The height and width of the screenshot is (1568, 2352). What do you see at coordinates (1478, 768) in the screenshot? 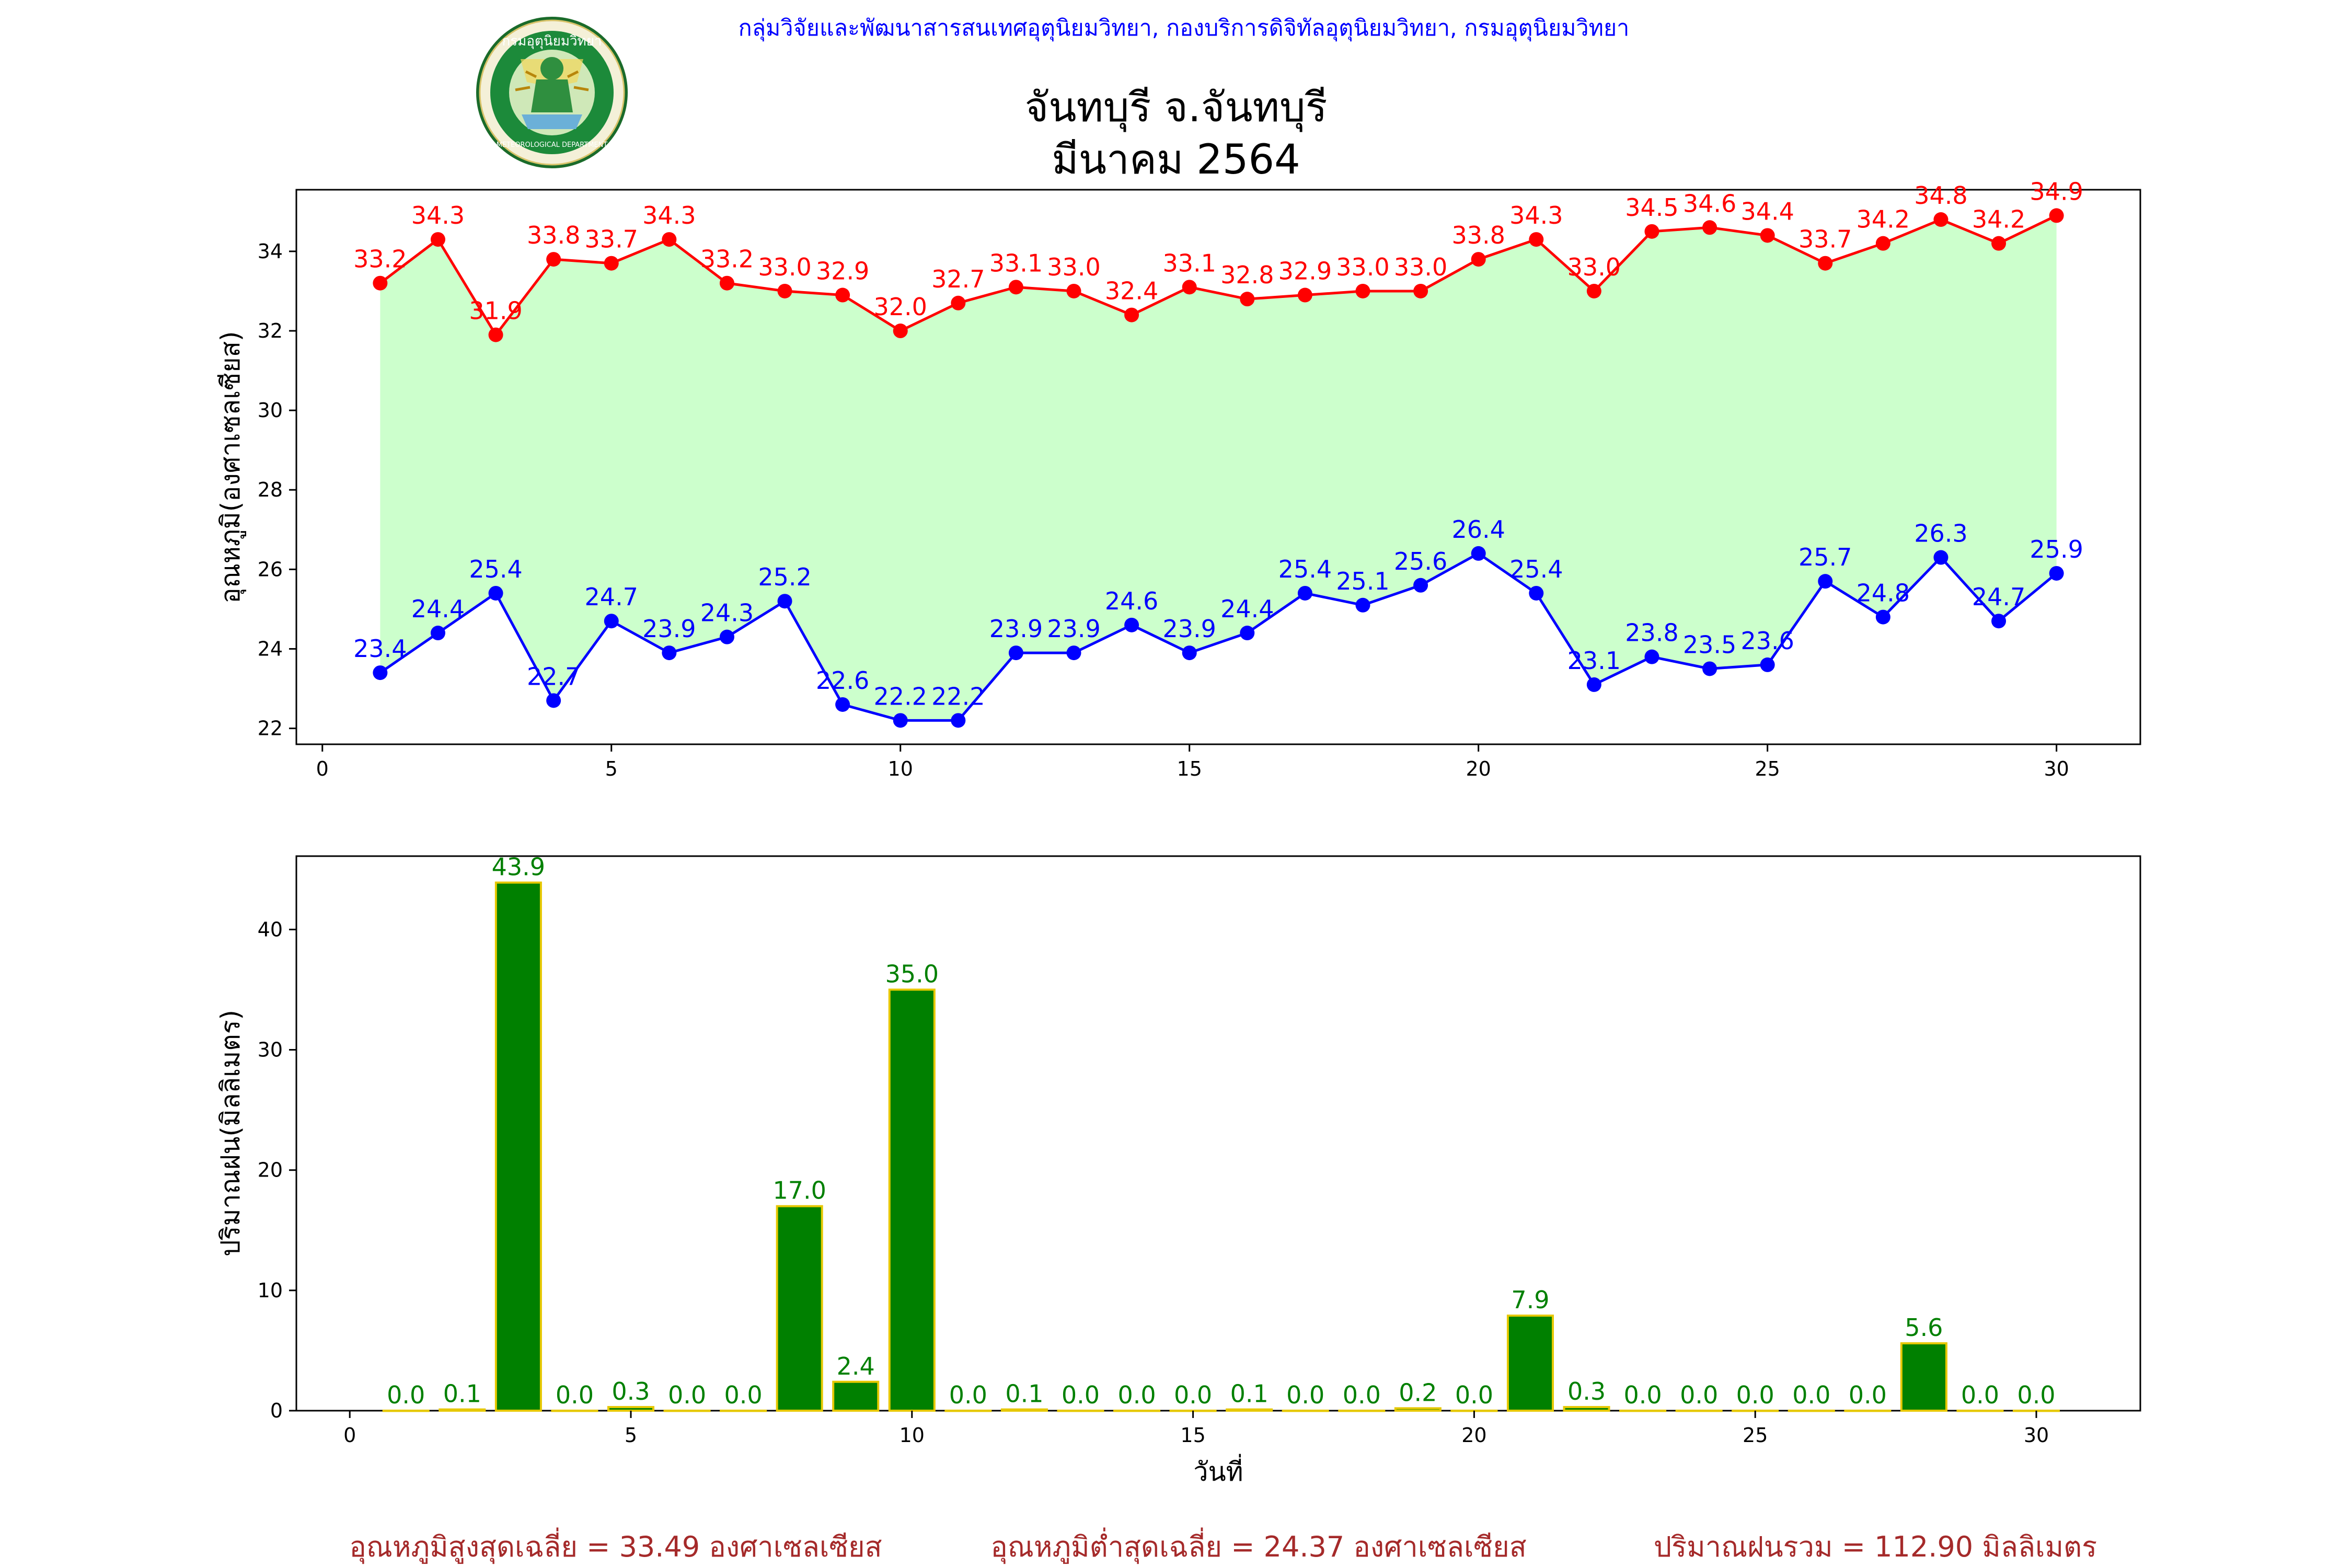
I see `temperature-x-tick-label: 20` at bounding box center [1478, 768].